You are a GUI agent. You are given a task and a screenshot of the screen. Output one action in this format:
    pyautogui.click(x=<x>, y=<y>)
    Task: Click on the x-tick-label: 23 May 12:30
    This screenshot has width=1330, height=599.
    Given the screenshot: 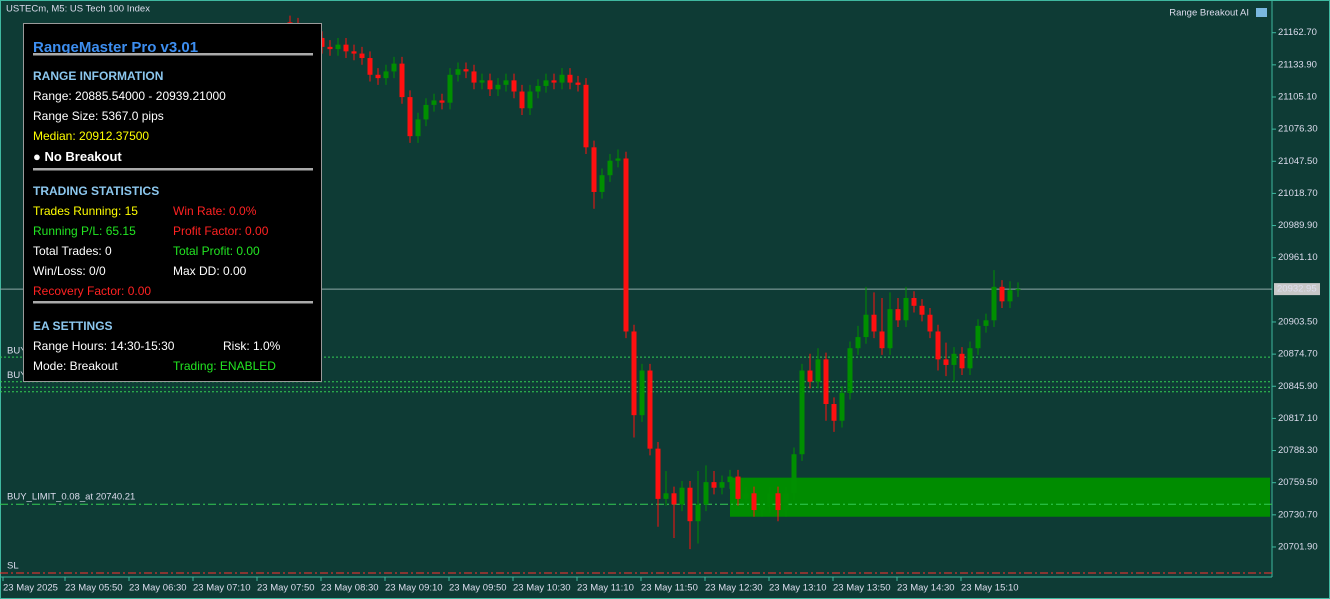 What is the action you would take?
    pyautogui.click(x=734, y=588)
    